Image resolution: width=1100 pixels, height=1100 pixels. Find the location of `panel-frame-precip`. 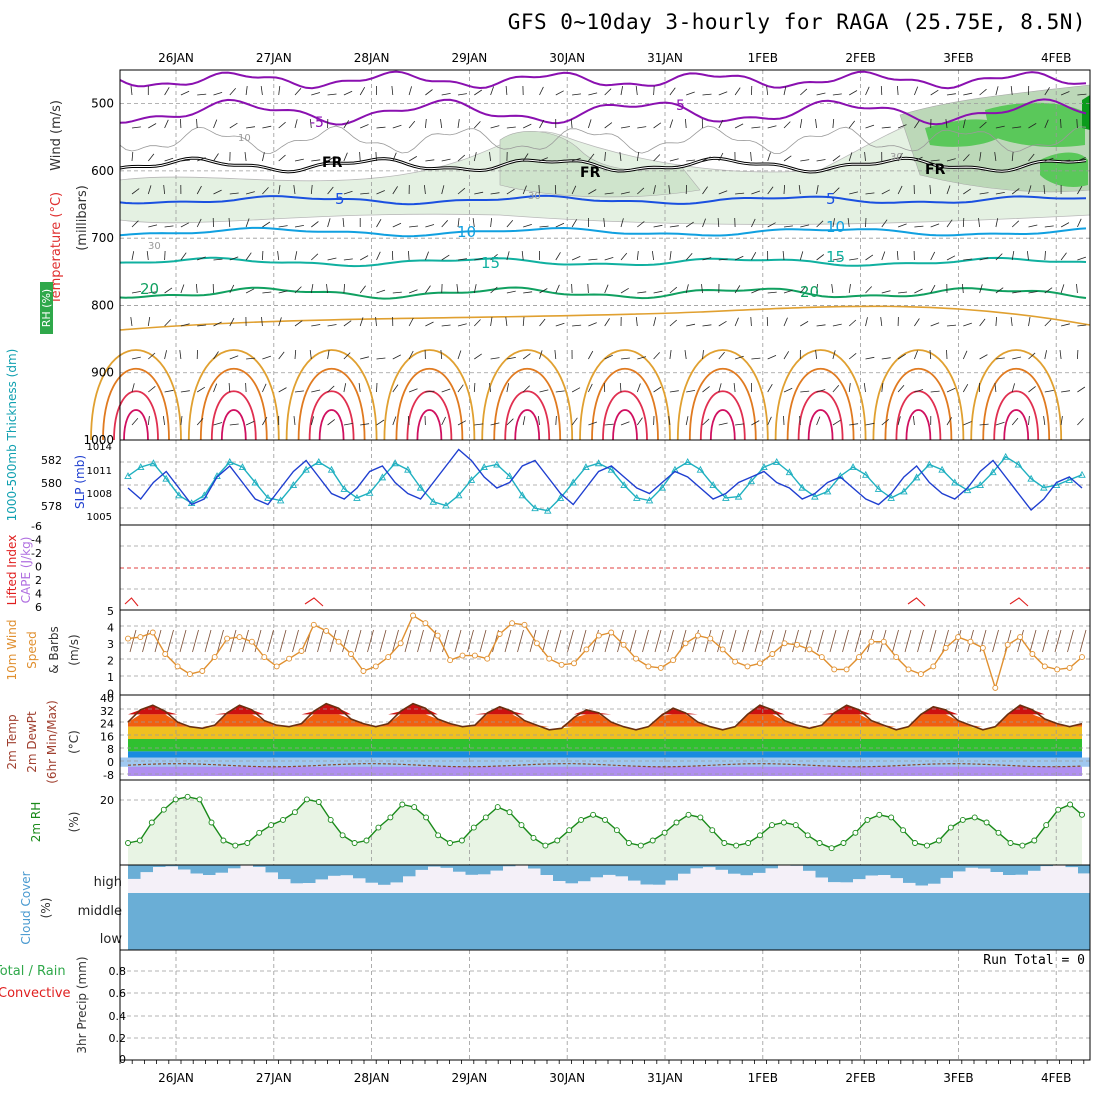

panel-frame-precip is located at coordinates (605, 1005).